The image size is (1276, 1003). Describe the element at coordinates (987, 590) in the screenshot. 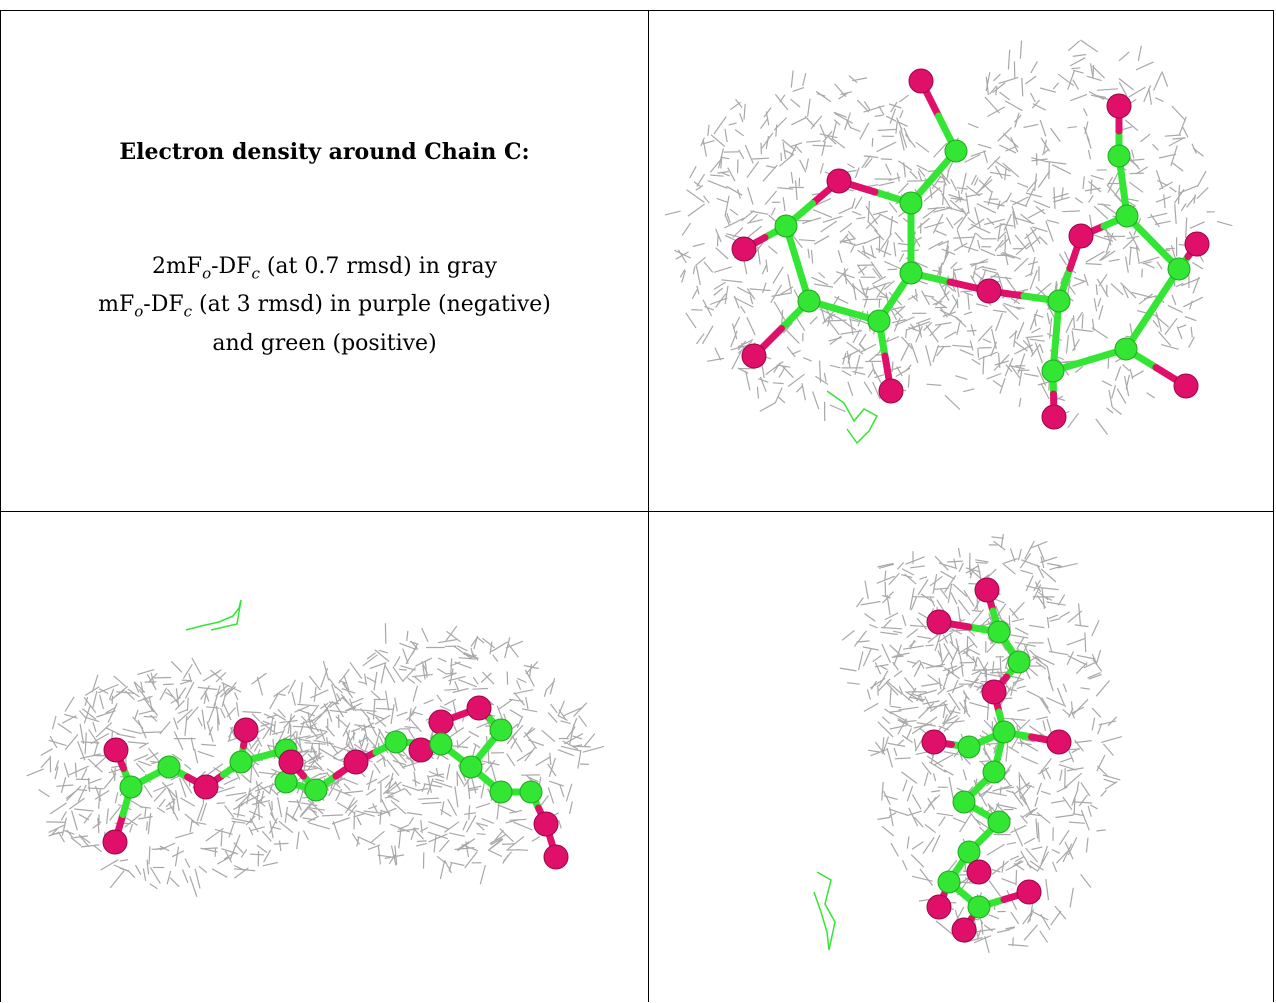

I see `oxygen-atom` at that location.